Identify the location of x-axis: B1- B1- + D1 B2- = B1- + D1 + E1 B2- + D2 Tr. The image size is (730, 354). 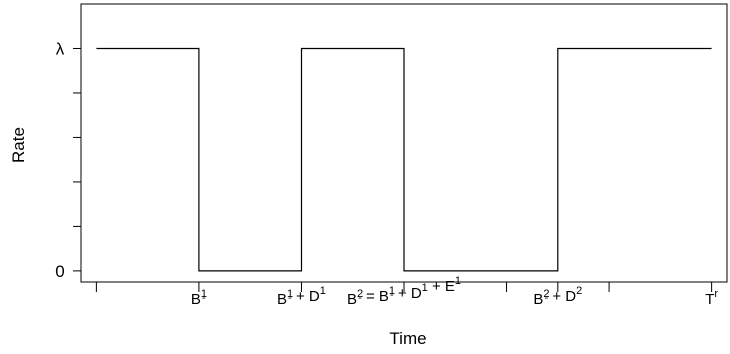
(406, 291).